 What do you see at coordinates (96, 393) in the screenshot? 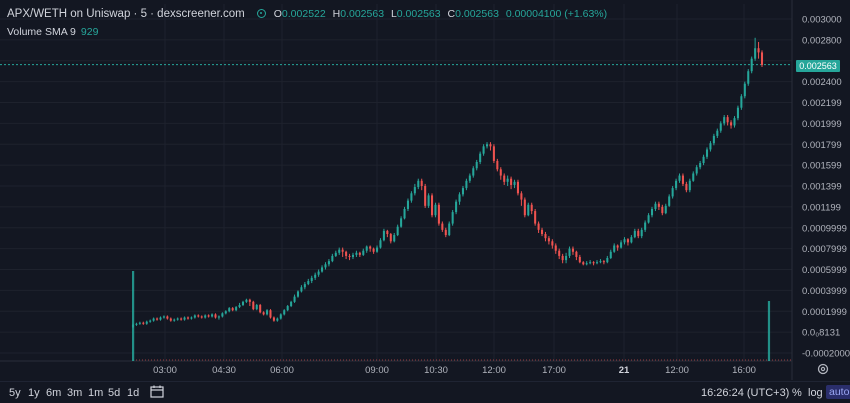
I see `timeframe-1m: 1m` at bounding box center [96, 393].